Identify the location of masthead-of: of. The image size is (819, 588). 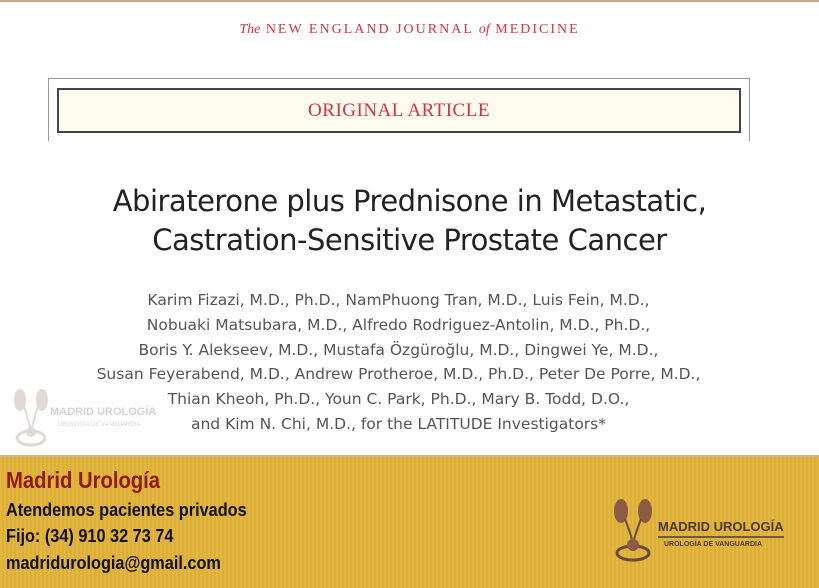
(484, 29).